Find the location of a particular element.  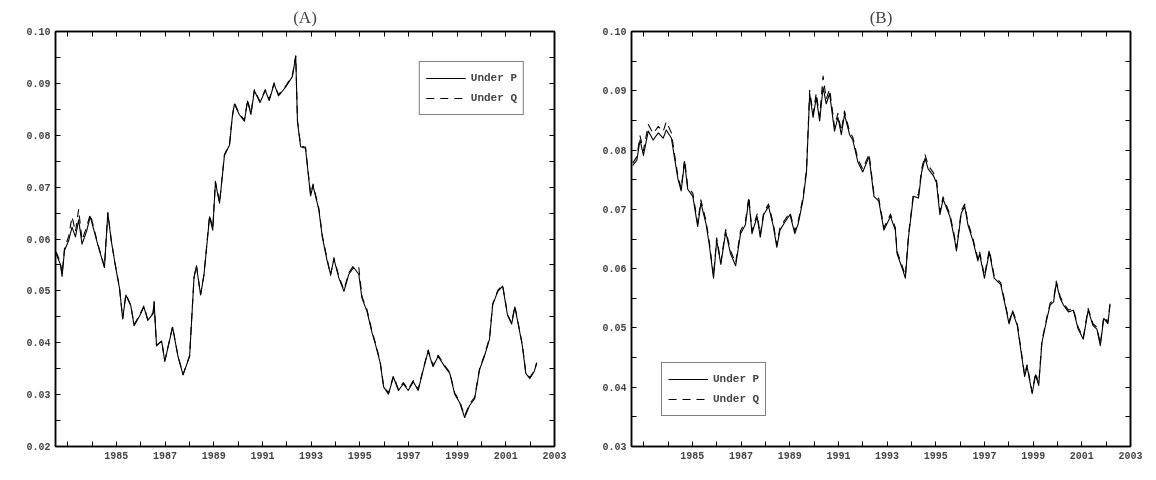

chart-title: (A) is located at coordinates (305, 17).